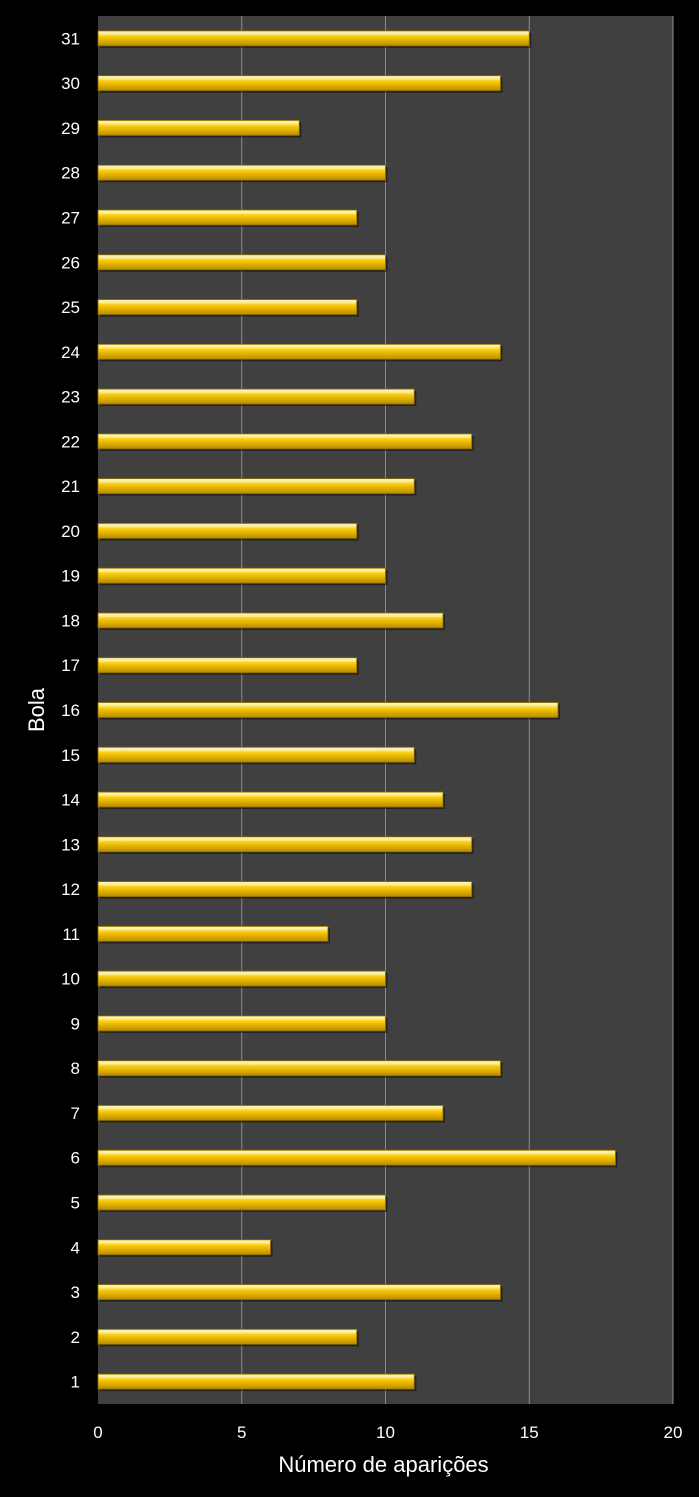 The image size is (699, 1497). What do you see at coordinates (673, 1432) in the screenshot?
I see `x-tick-label-20: 20` at bounding box center [673, 1432].